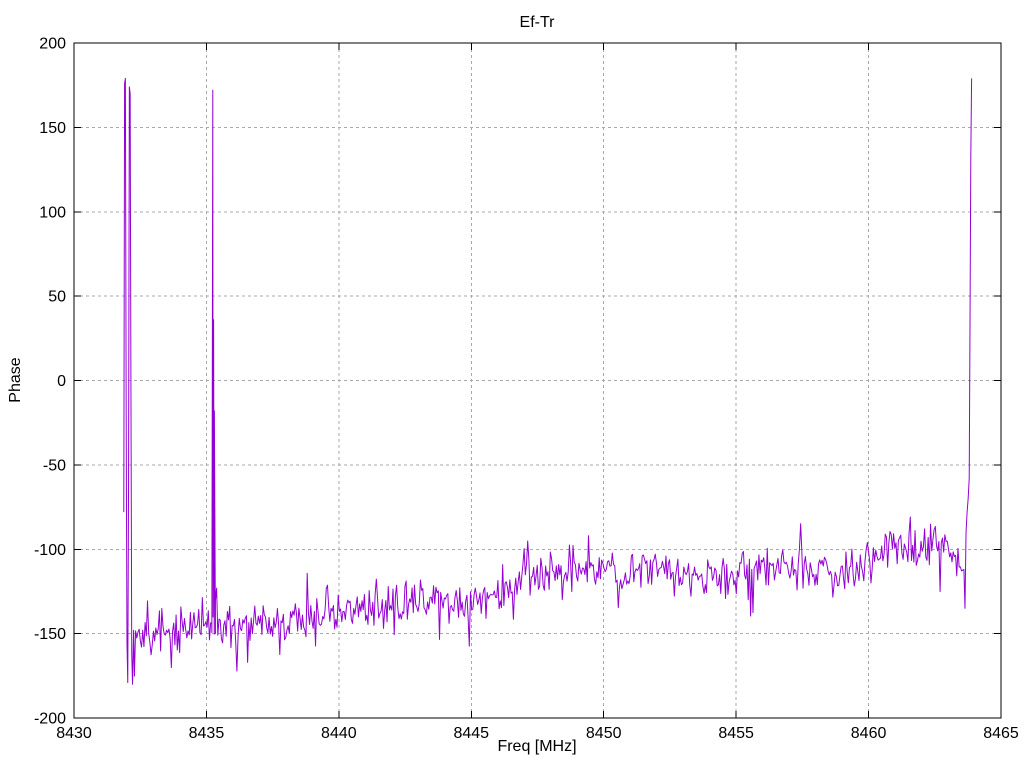 This screenshot has width=1024, height=768. Describe the element at coordinates (869, 733) in the screenshot. I see `x-tick-label: 8460` at that location.